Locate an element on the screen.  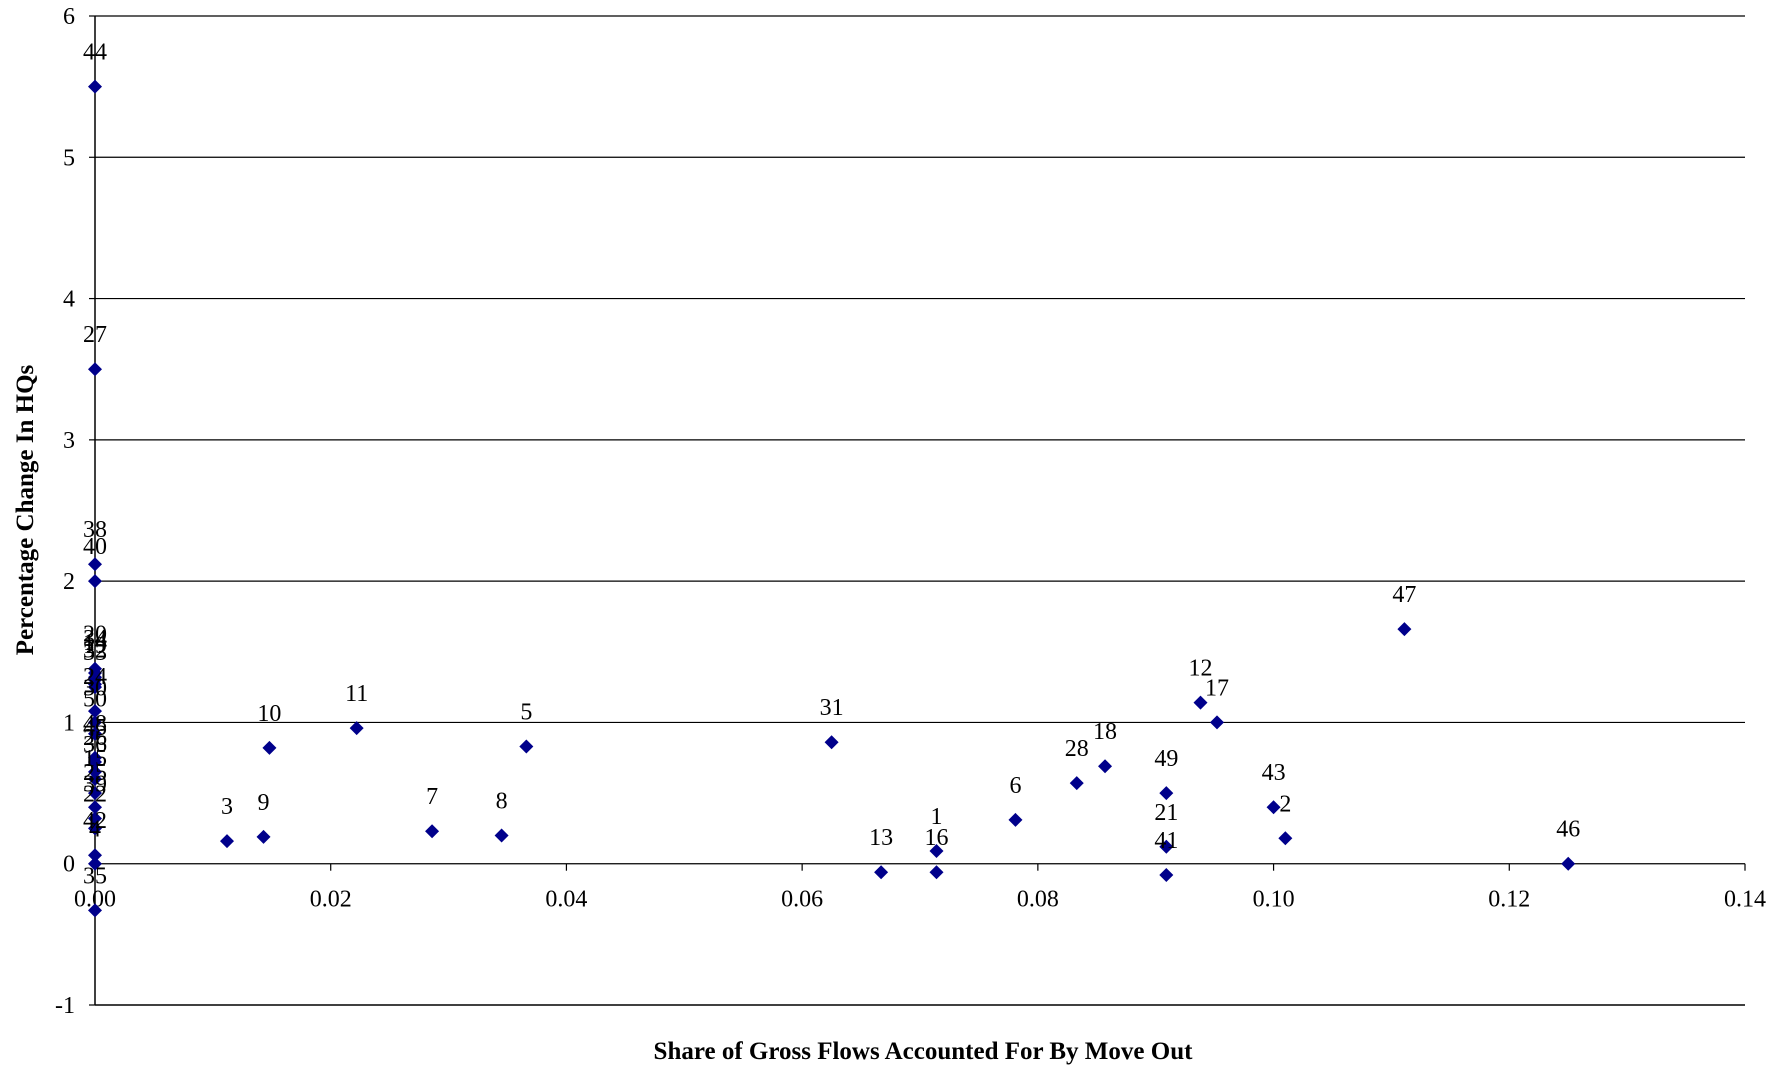
point-label: 3 is located at coordinates (227, 807).